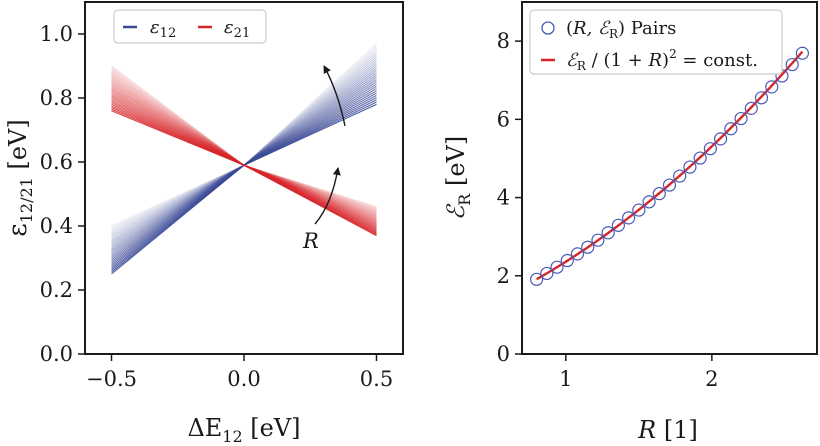  What do you see at coordinates (56, 34) in the screenshot?
I see `y-tick-label: 1.0` at bounding box center [56, 34].